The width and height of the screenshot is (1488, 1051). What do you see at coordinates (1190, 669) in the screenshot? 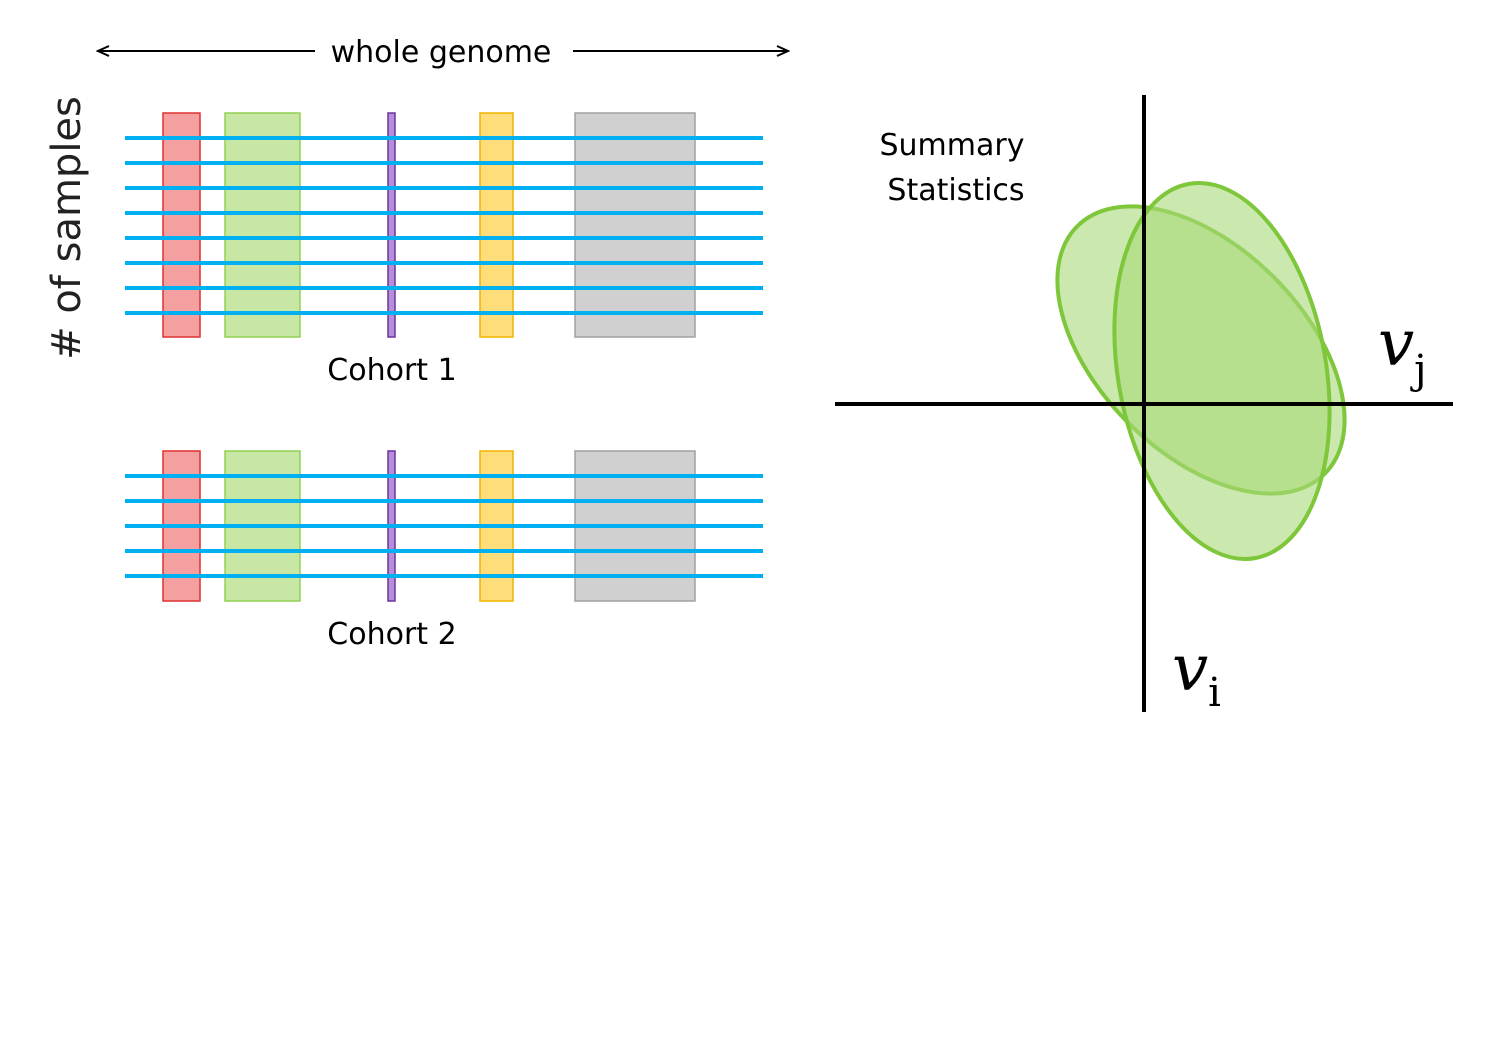
I see `axis-y-symbol: v` at bounding box center [1190, 669].